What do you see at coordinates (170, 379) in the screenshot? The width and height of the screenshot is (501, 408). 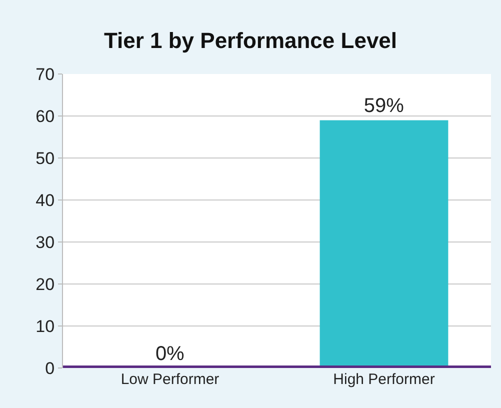 I see `x-tick-label: Low Performer` at bounding box center [170, 379].